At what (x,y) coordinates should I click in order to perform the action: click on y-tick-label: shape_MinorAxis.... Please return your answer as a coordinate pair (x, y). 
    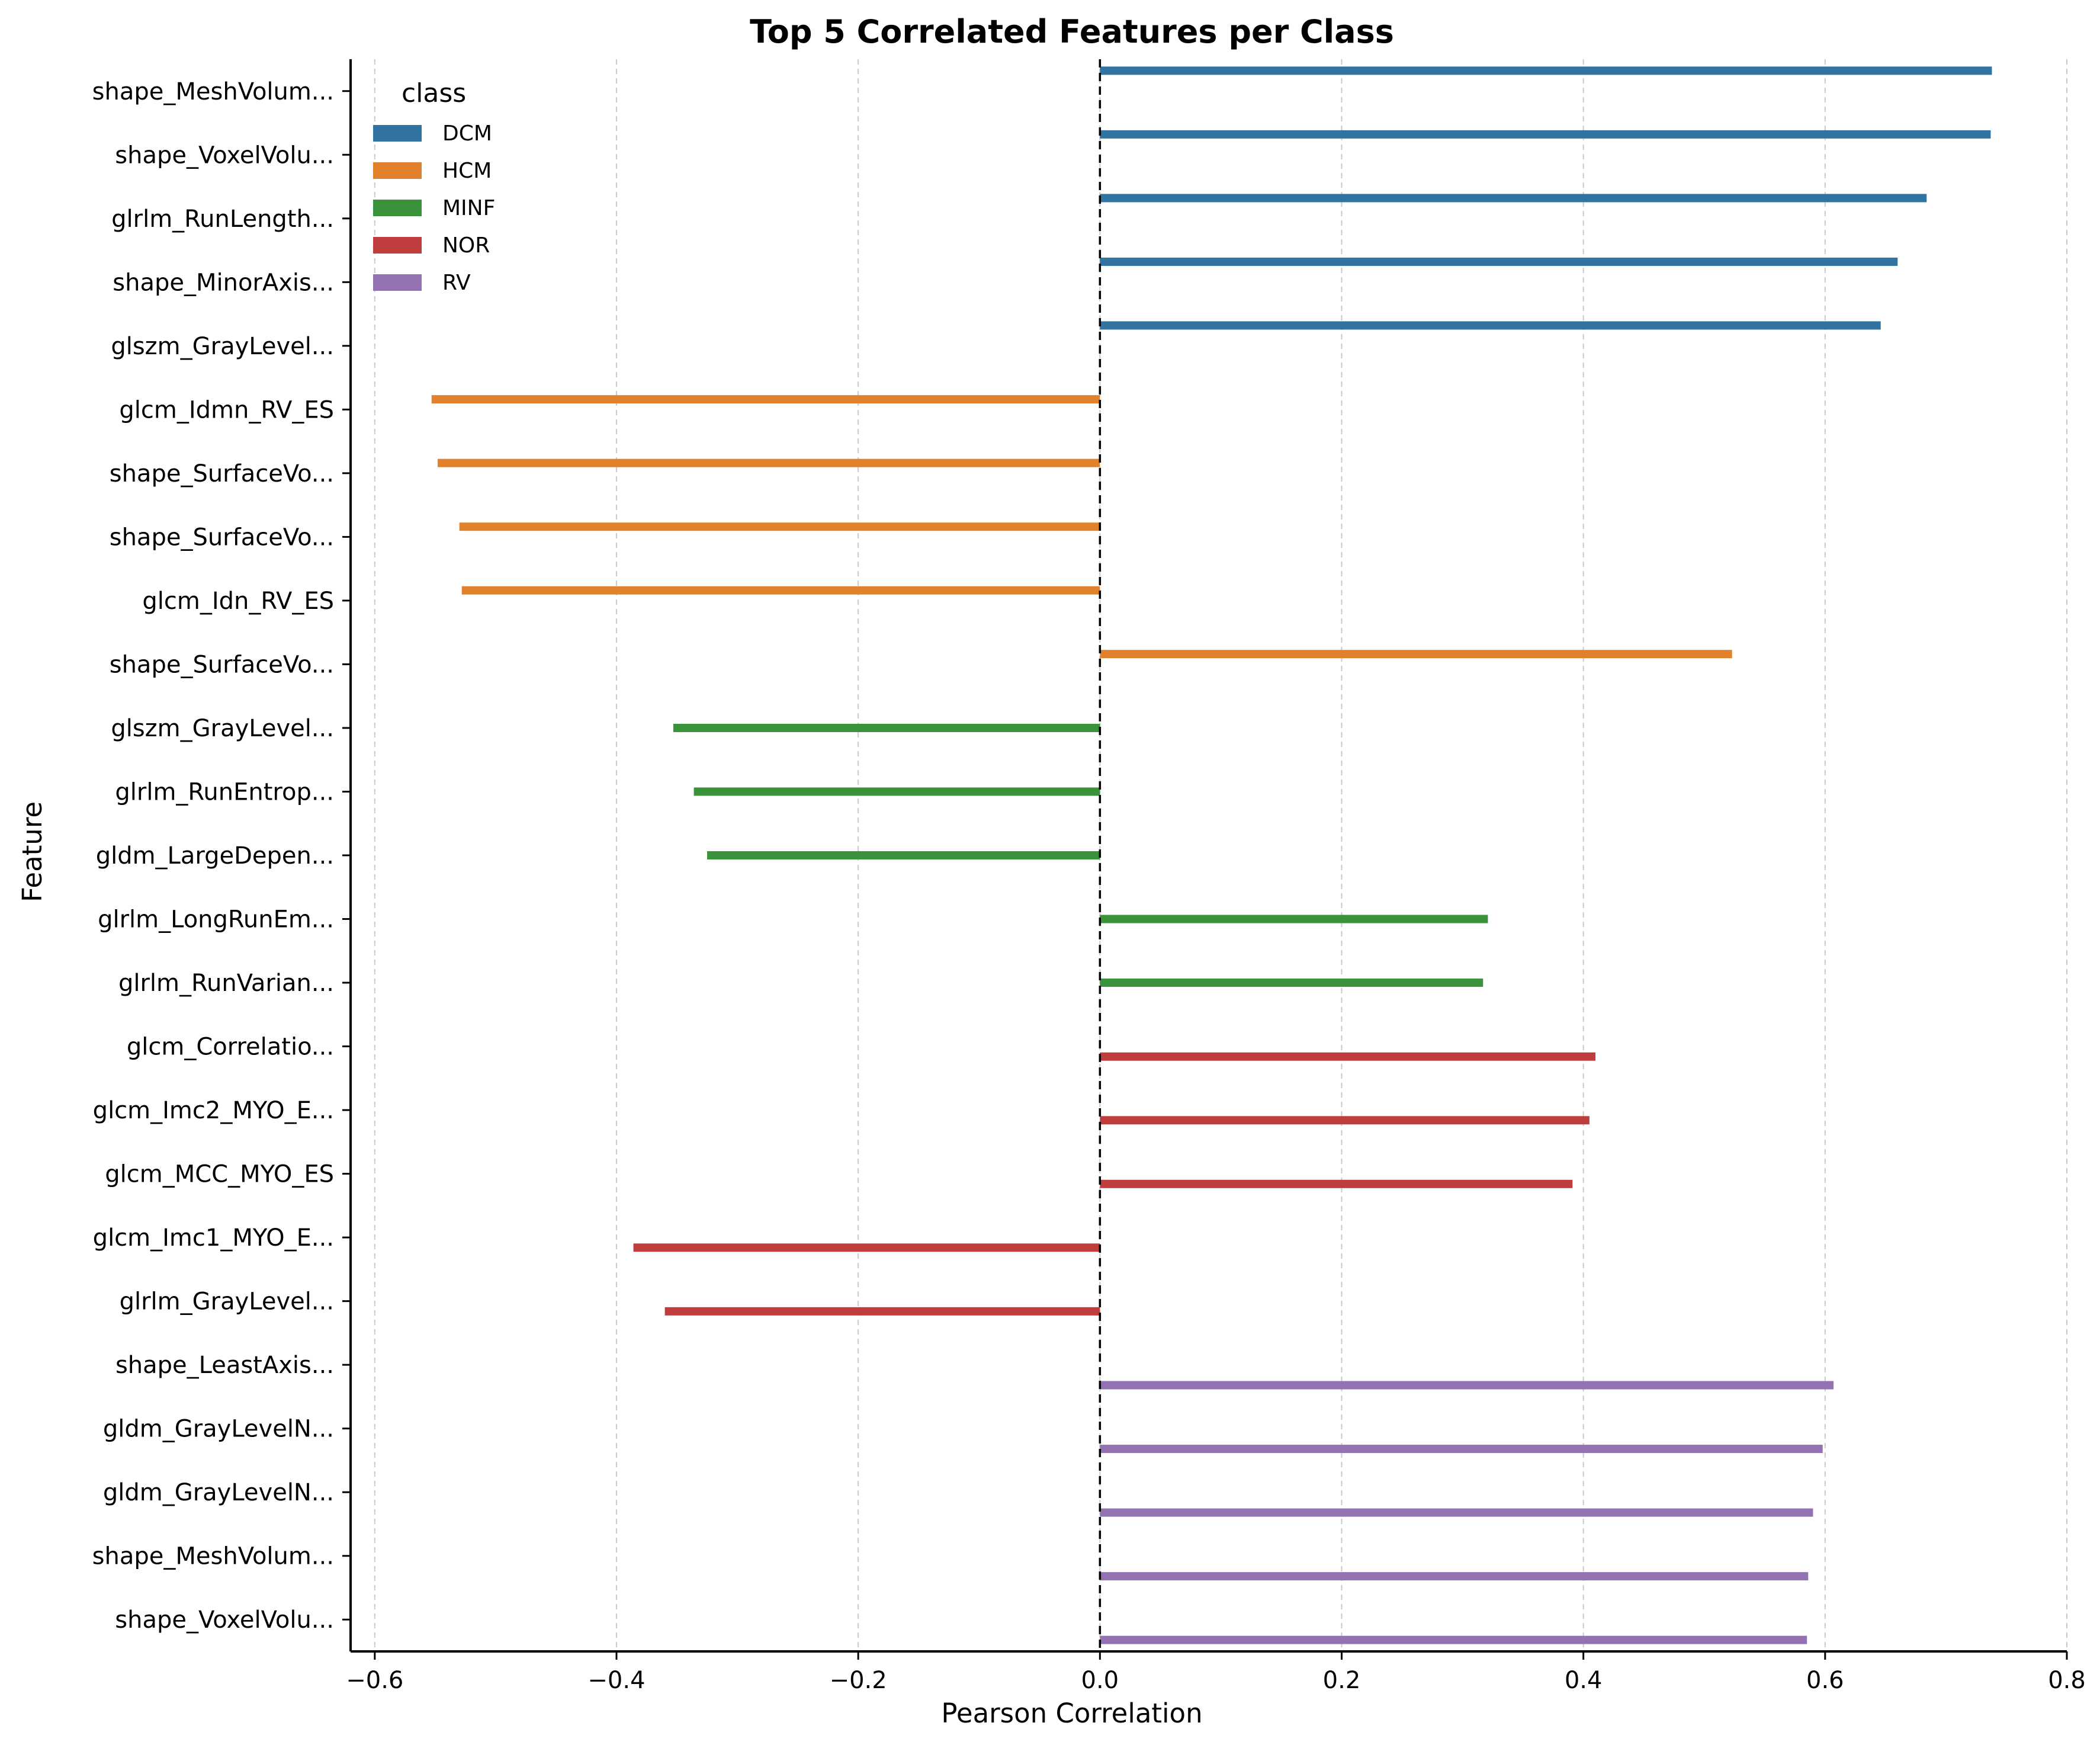
    Looking at the image, I should click on (224, 282).